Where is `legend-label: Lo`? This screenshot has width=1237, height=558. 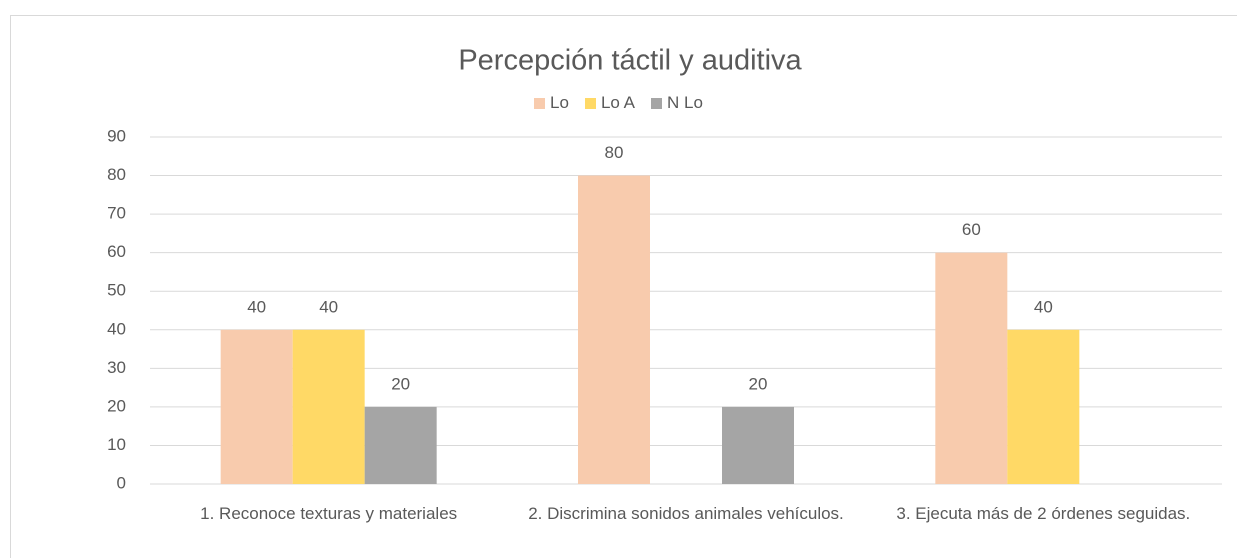 legend-label: Lo is located at coordinates (559, 102).